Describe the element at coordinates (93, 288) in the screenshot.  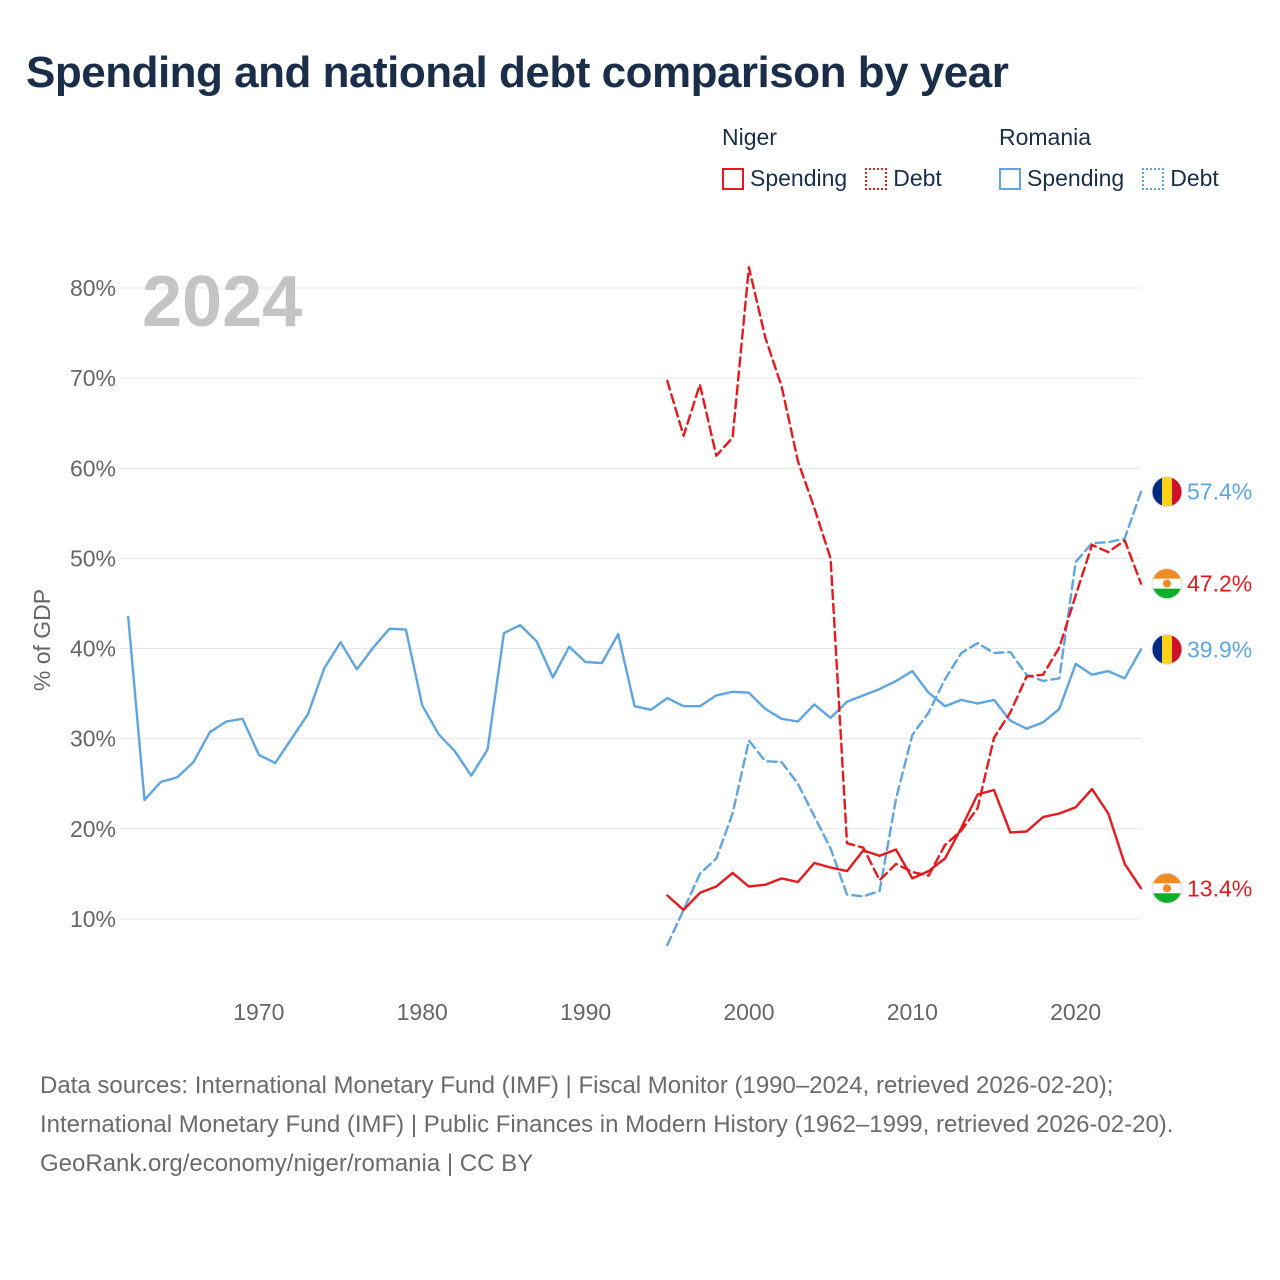
I see `y-tick-label: 80%` at that location.